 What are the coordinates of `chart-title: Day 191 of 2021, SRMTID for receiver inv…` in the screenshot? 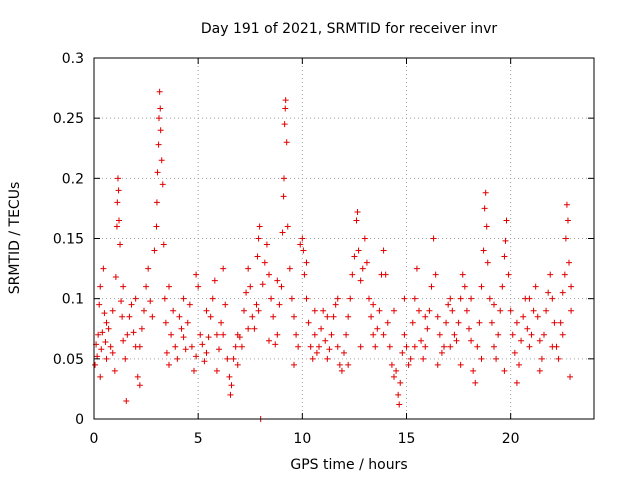 It's located at (349, 29).